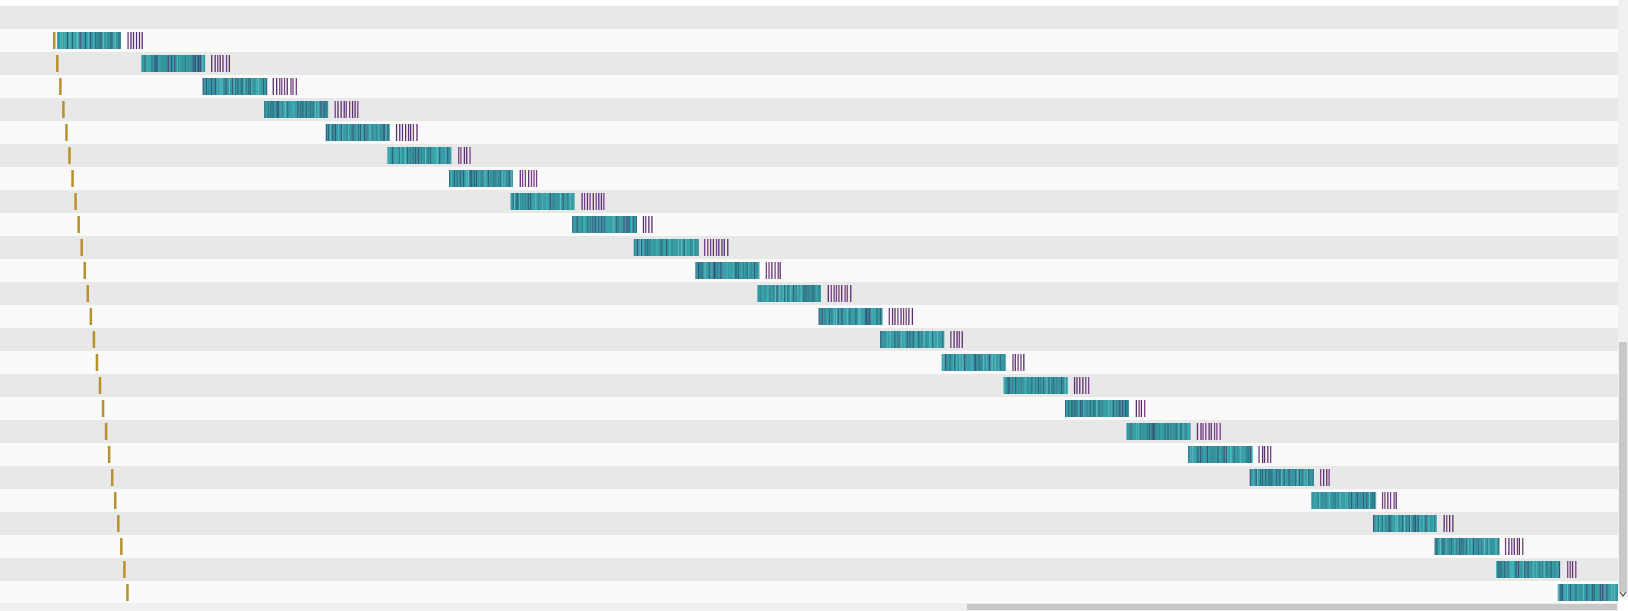  What do you see at coordinates (809, 607) in the screenshot?
I see `horizontal-scrollbar-track` at bounding box center [809, 607].